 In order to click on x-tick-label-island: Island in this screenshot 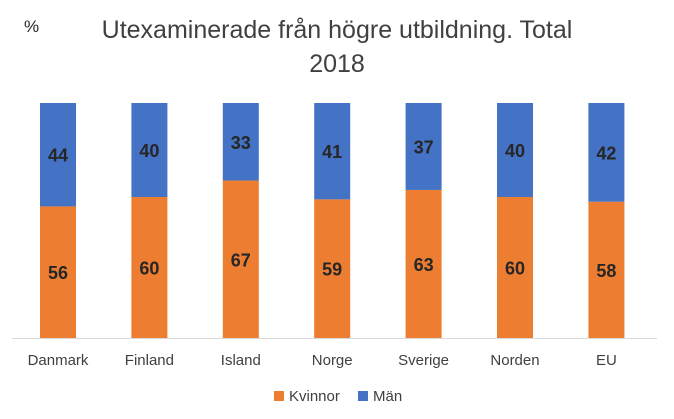, I will do `click(241, 360)`.